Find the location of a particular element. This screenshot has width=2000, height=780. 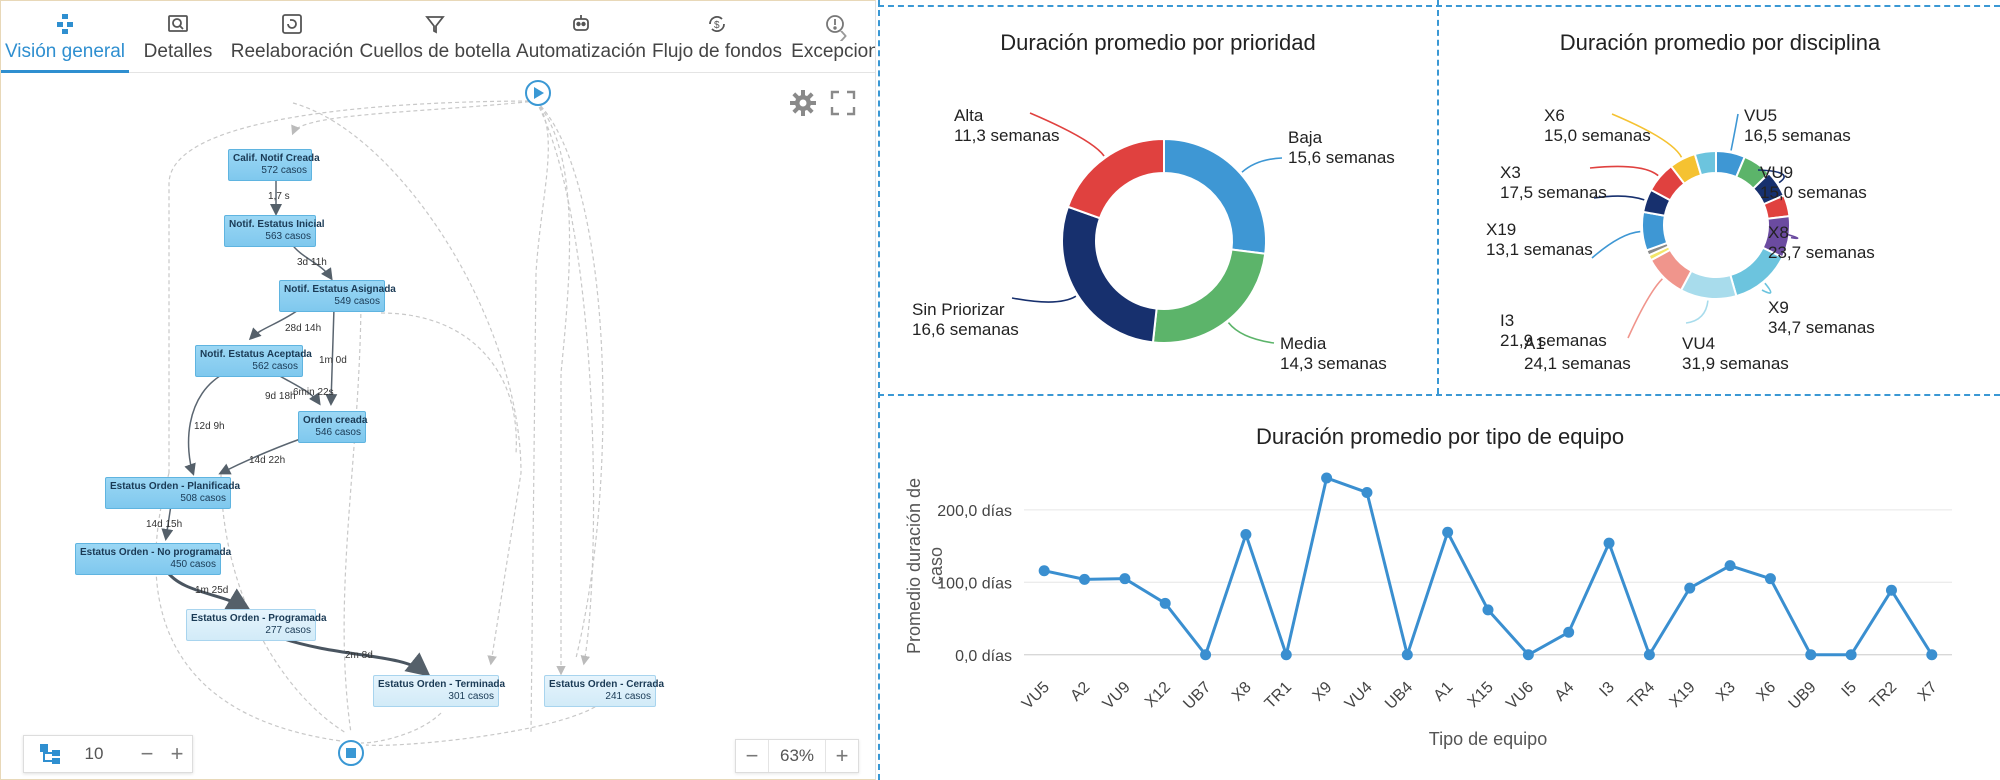

tab-detalles: Detalles is located at coordinates (178, 37).